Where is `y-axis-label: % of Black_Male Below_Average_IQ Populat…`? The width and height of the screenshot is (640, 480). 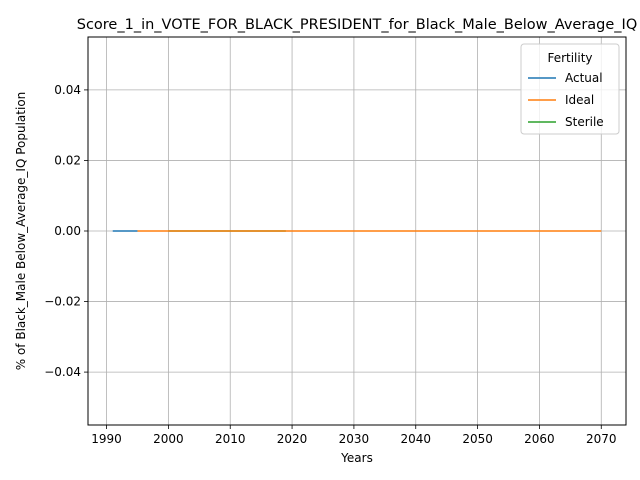
y-axis-label: % of Black_Male Below_Average_IQ Populat… is located at coordinates (21, 231).